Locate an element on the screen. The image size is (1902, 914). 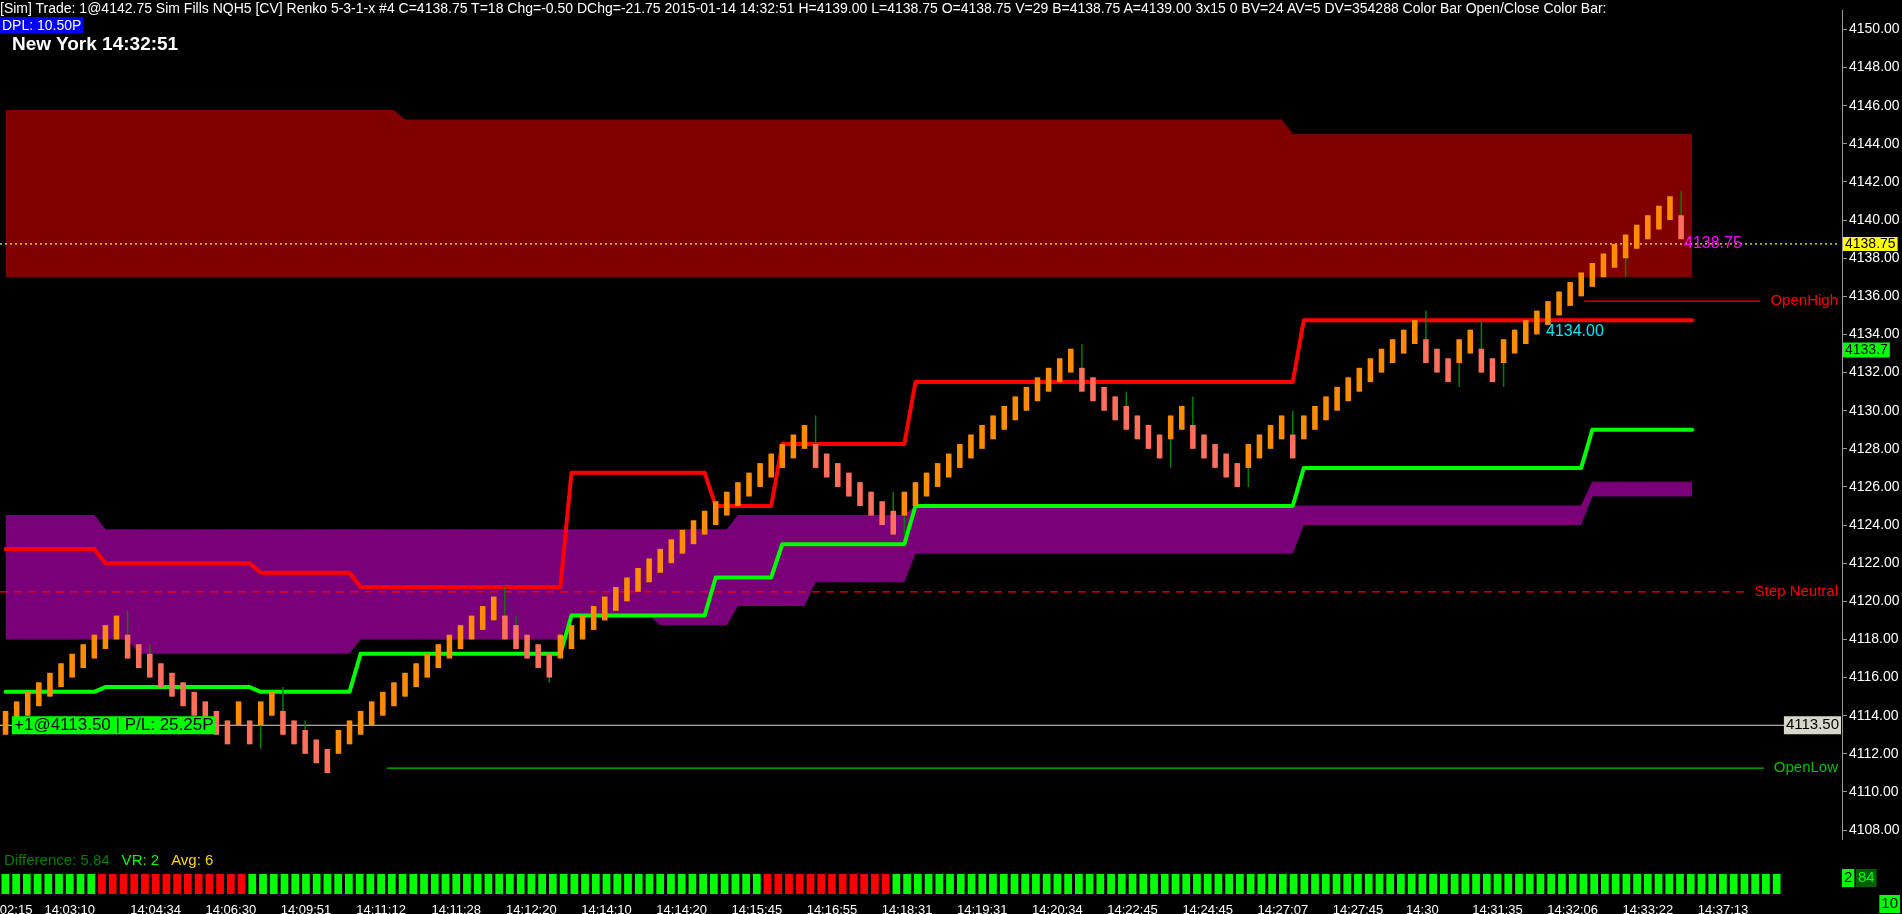
x-tick-label: 14:19:31 is located at coordinates (982, 908).